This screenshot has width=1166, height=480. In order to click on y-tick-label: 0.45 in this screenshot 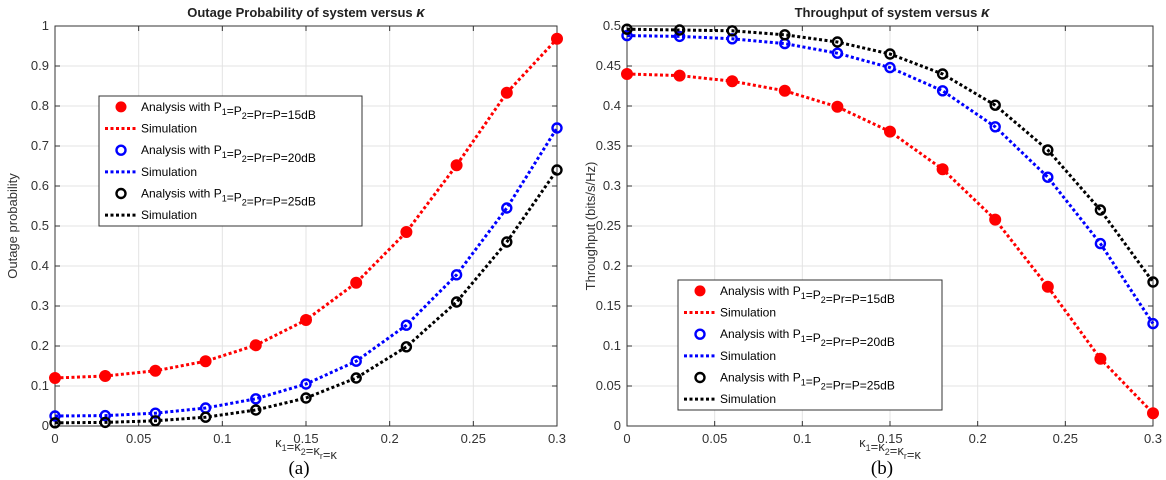, I will do `click(608, 65)`.